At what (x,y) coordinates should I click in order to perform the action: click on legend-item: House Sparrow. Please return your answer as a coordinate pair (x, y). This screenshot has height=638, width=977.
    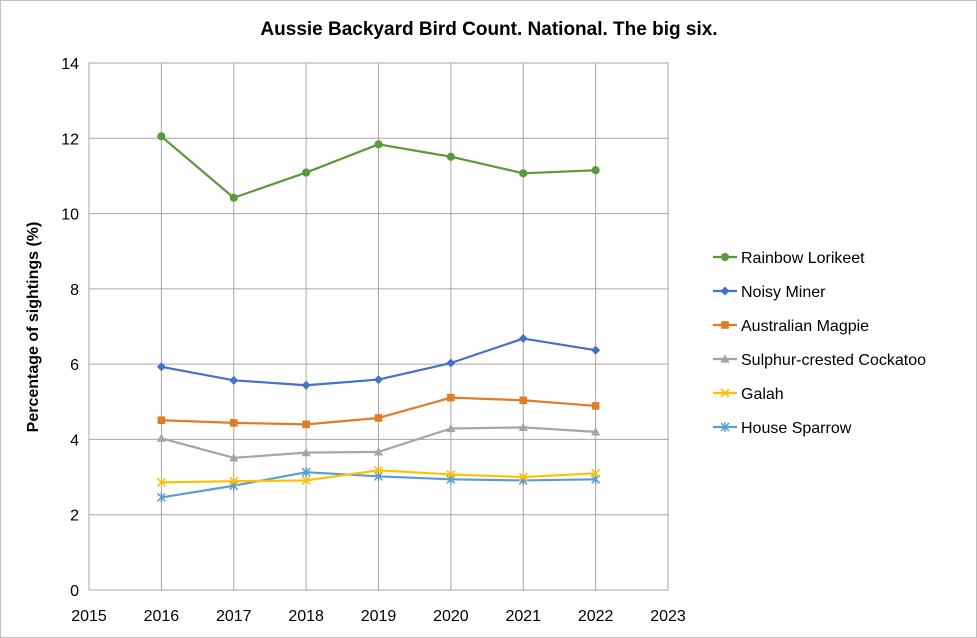
    Looking at the image, I should click on (782, 428).